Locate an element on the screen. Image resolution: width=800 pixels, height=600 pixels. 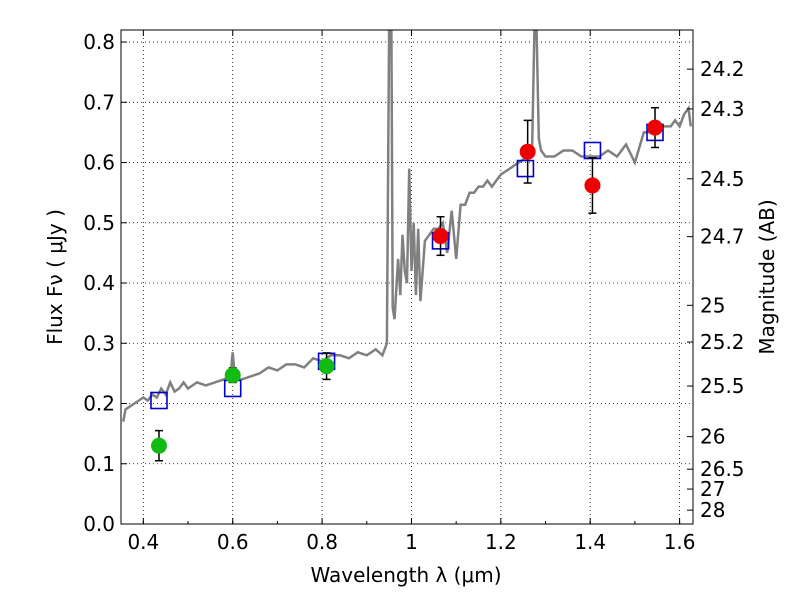
y-tick-label: 0.8 is located at coordinates (99, 42).